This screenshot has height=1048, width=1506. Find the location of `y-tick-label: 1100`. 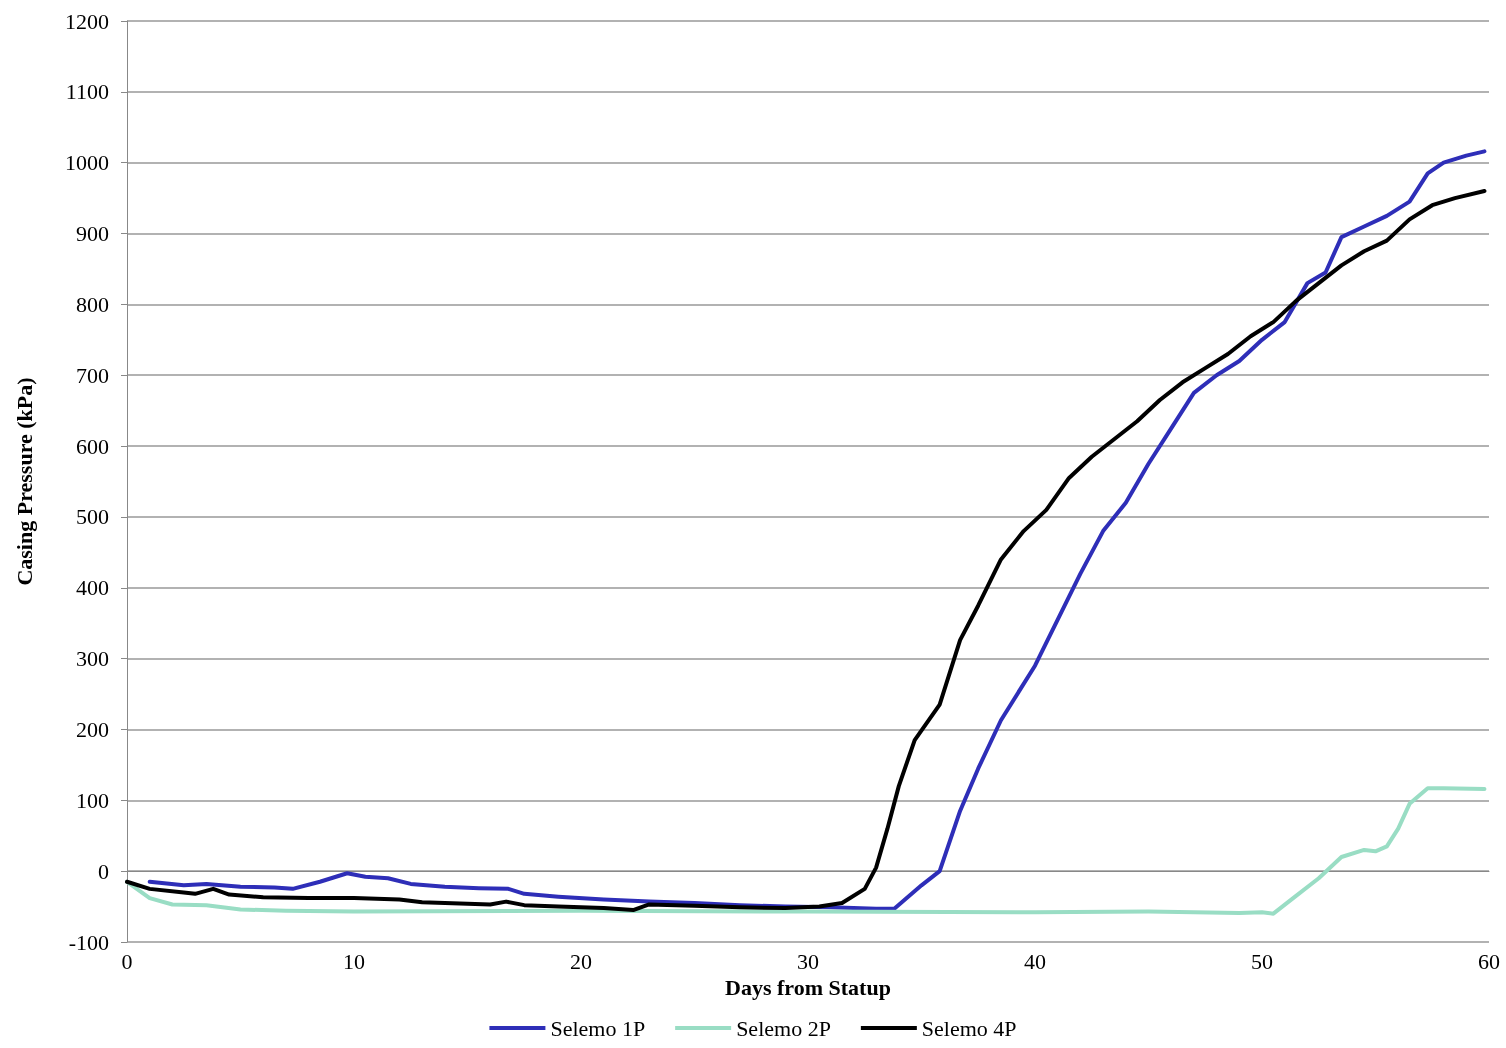

y-tick-label: 1100 is located at coordinates (87, 92).